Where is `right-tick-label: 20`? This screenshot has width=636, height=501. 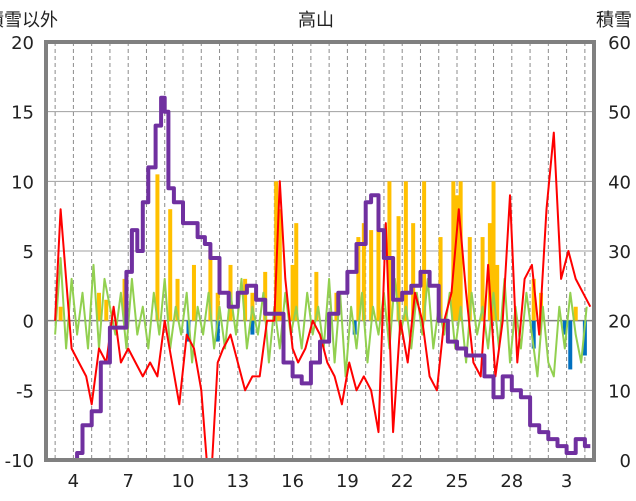
right-tick-label: 20 is located at coordinates (619, 322).